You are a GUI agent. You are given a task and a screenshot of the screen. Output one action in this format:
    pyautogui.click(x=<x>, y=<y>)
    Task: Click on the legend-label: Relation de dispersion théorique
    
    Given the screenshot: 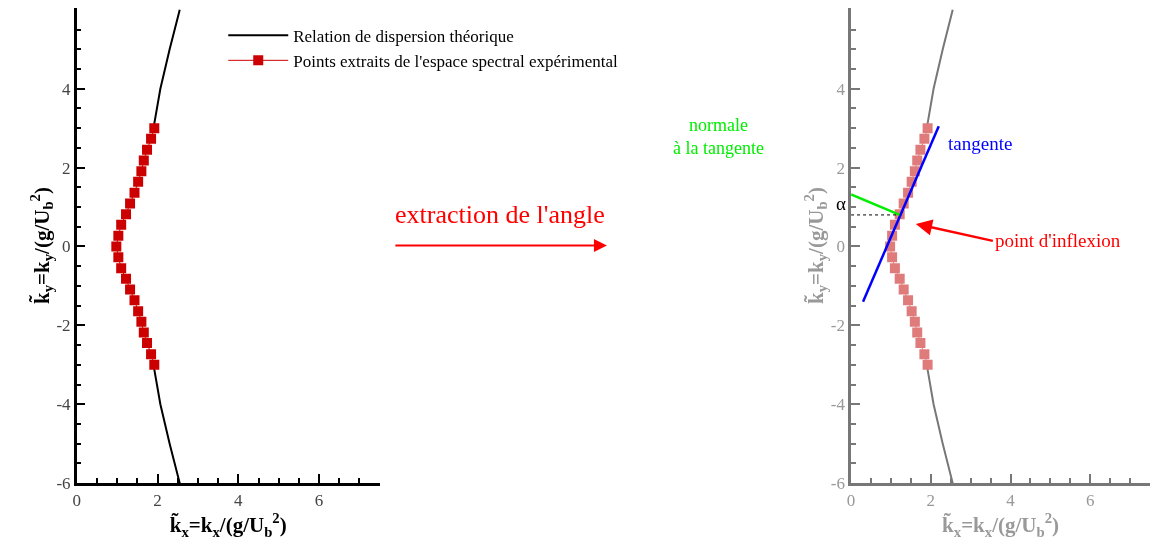 What is the action you would take?
    pyautogui.click(x=403, y=36)
    